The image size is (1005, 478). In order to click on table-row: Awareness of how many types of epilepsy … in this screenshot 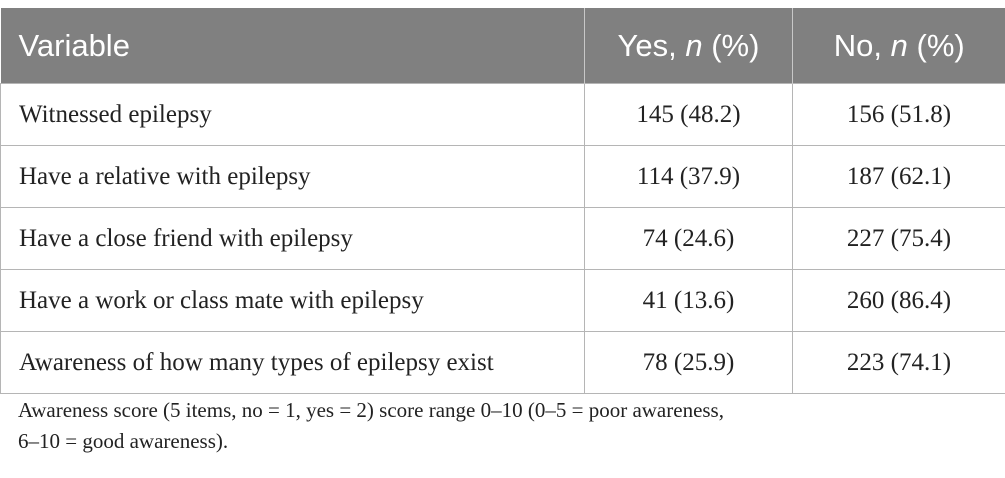, I will do `click(502, 362)`.